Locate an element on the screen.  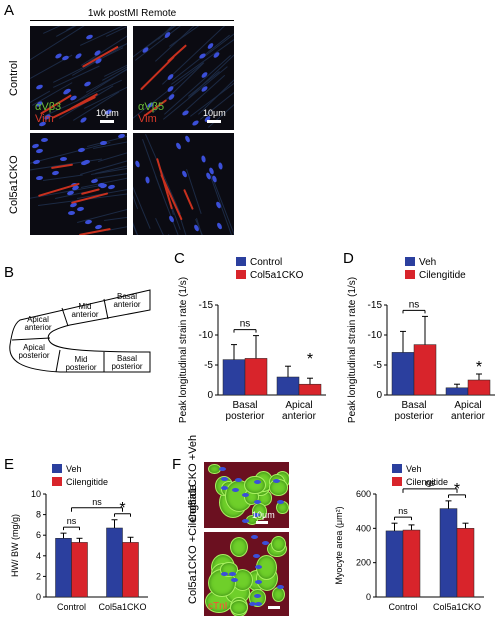
region-apical-anterior-1: Apical is located at coordinates (38, 319).